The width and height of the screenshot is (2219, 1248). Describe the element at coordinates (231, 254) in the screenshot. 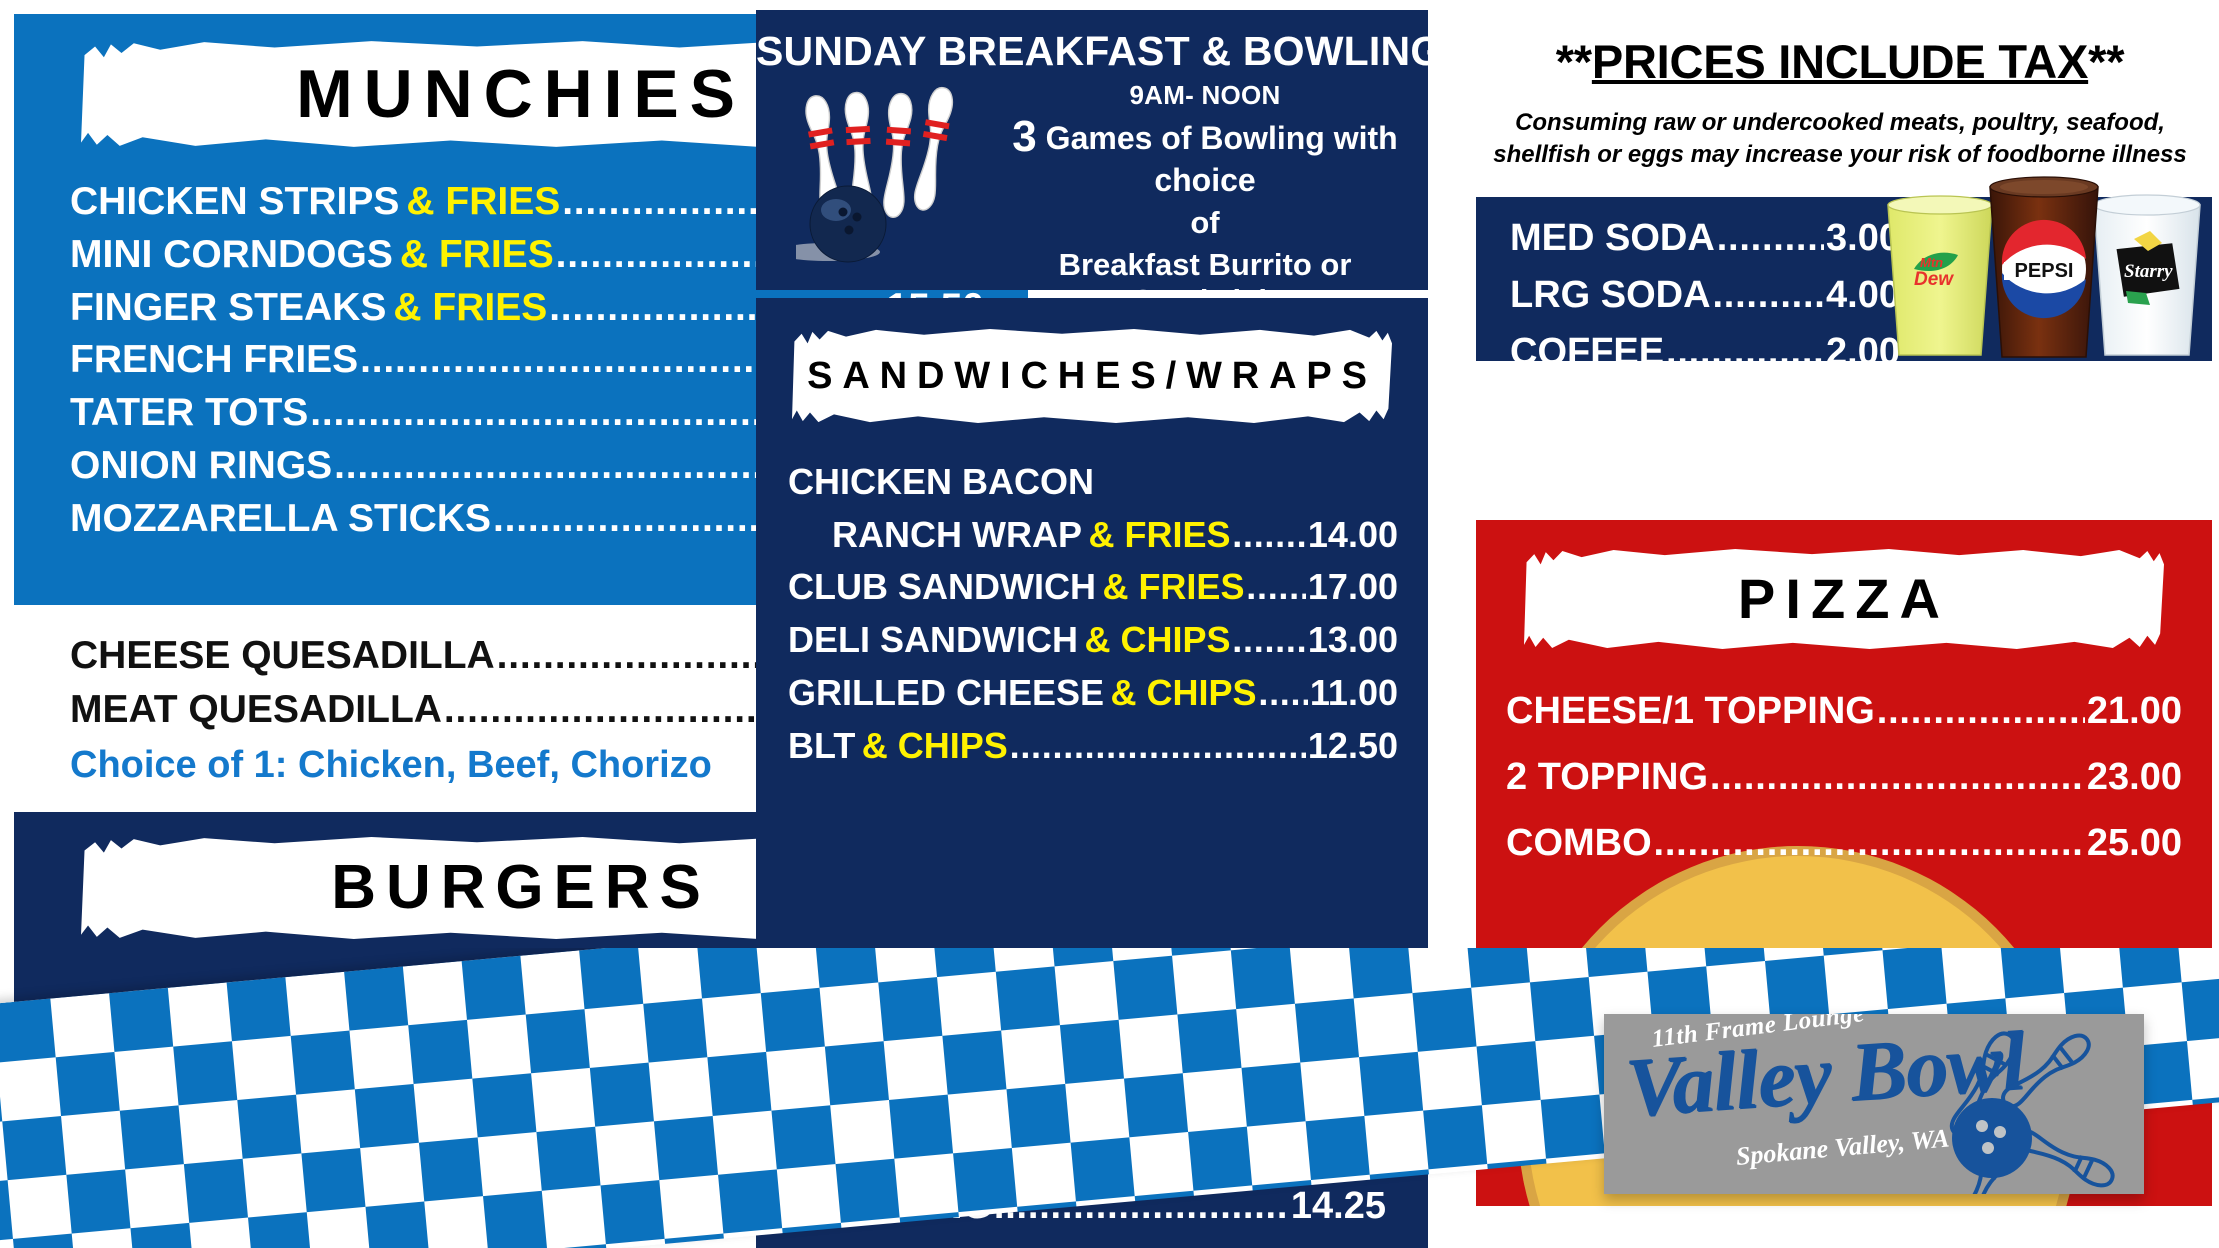

I see `item-name: MINI CORNDOGS` at that location.